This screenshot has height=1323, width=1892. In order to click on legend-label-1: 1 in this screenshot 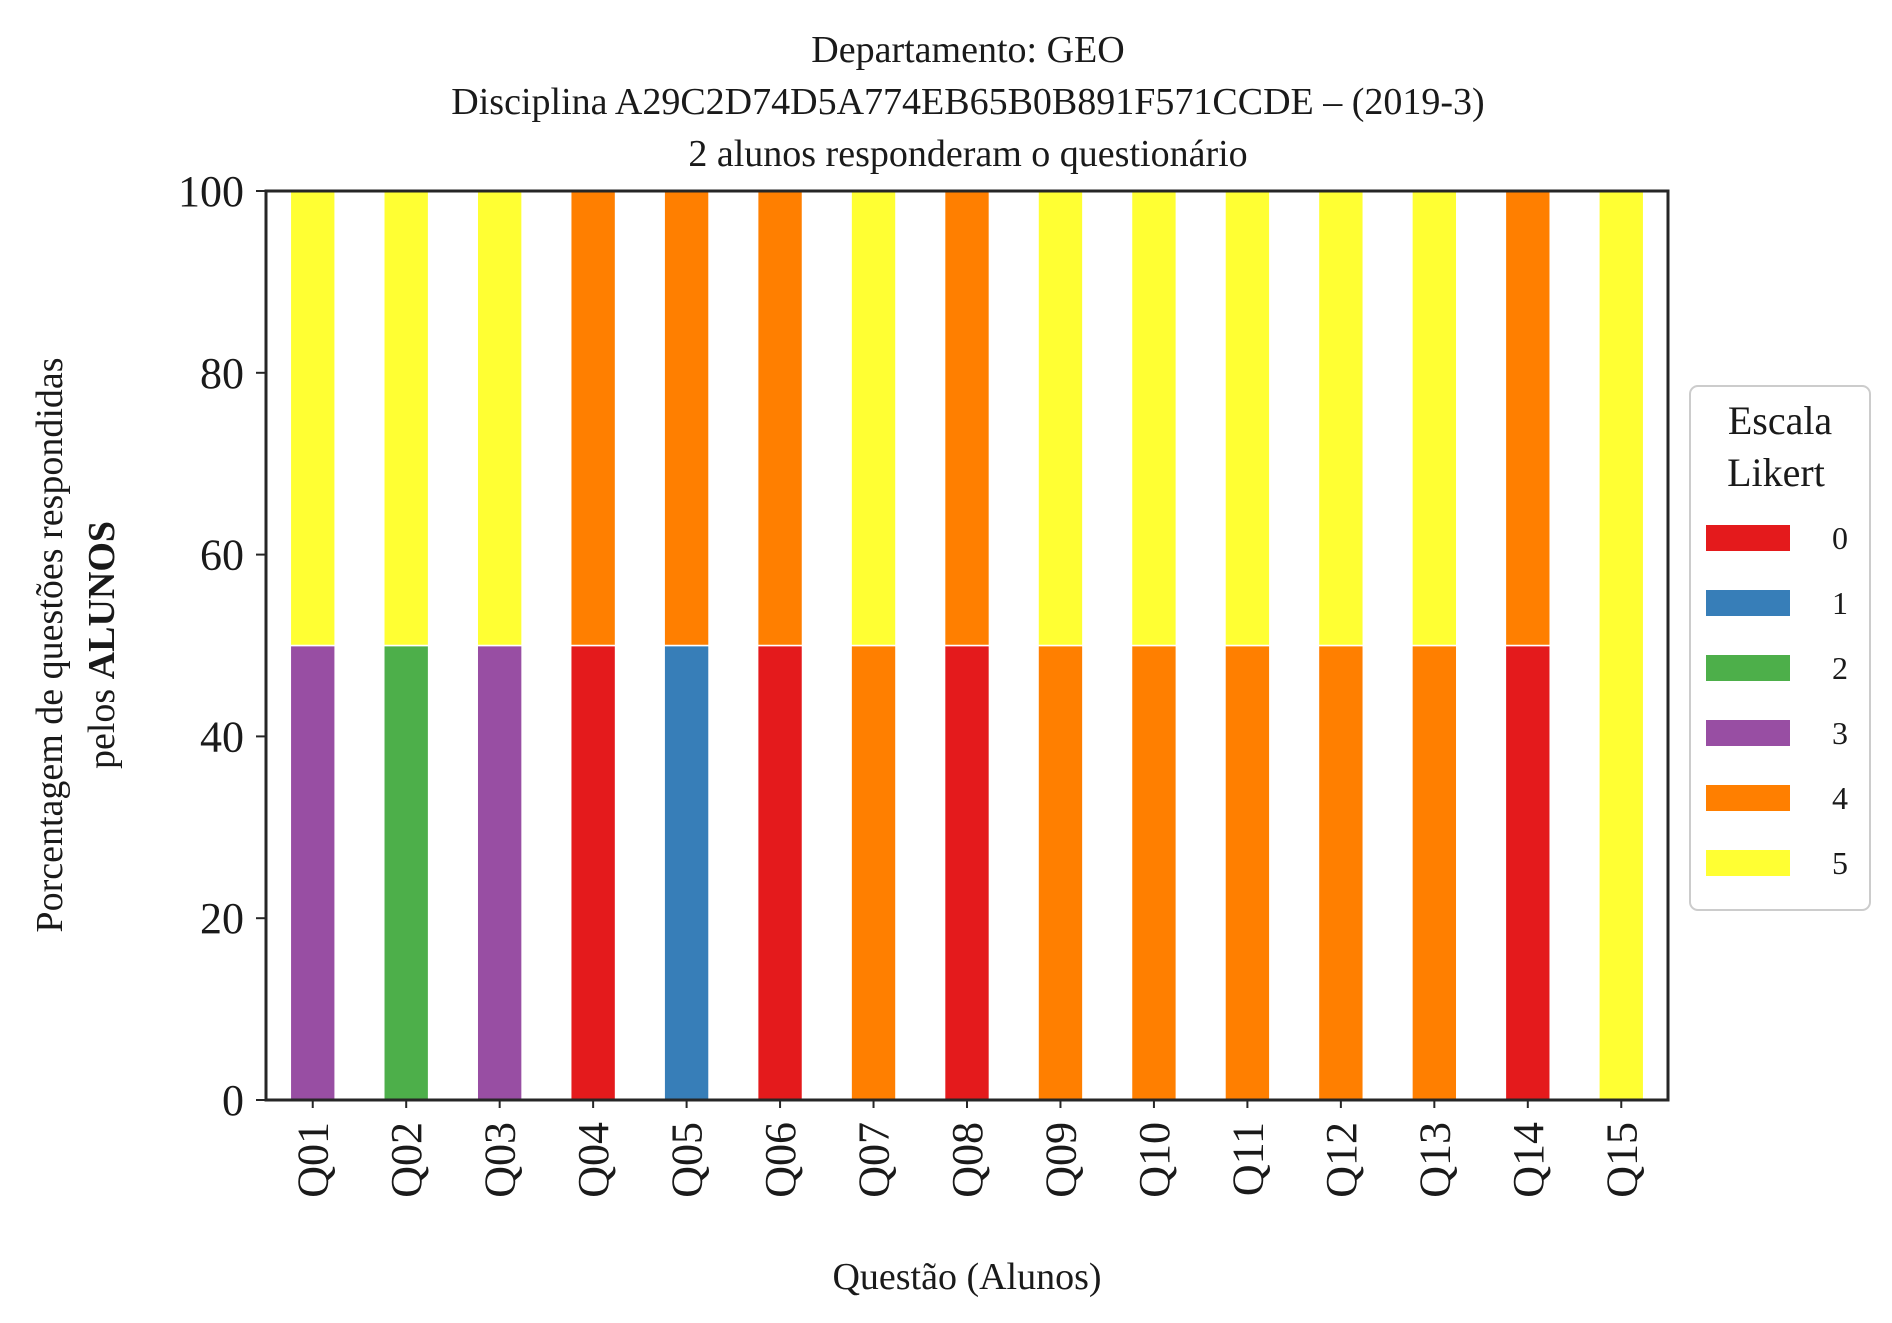, I will do `click(1840, 603)`.